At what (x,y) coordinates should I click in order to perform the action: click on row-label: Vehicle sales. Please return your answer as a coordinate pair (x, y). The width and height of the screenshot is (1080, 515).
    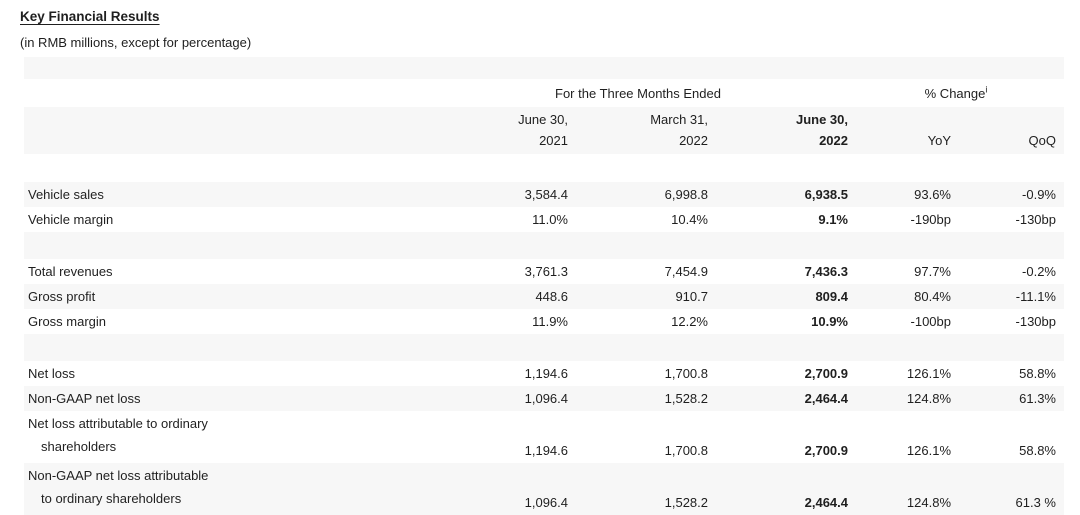
    Looking at the image, I should click on (226, 194).